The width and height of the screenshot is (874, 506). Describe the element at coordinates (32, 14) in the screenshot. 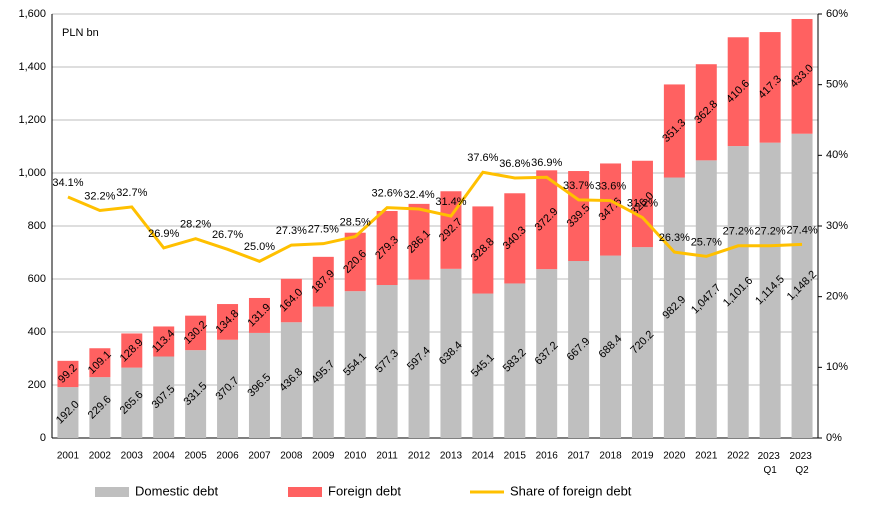

I see `y-tick-label: 1,600` at that location.